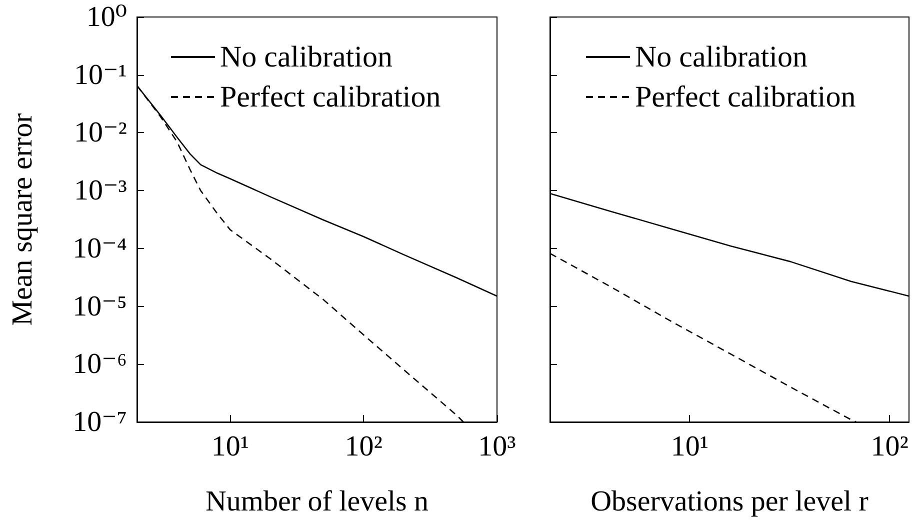 This screenshot has width=914, height=521. Describe the element at coordinates (22, 219) in the screenshot. I see `y-axis-title: Mean square error` at that location.